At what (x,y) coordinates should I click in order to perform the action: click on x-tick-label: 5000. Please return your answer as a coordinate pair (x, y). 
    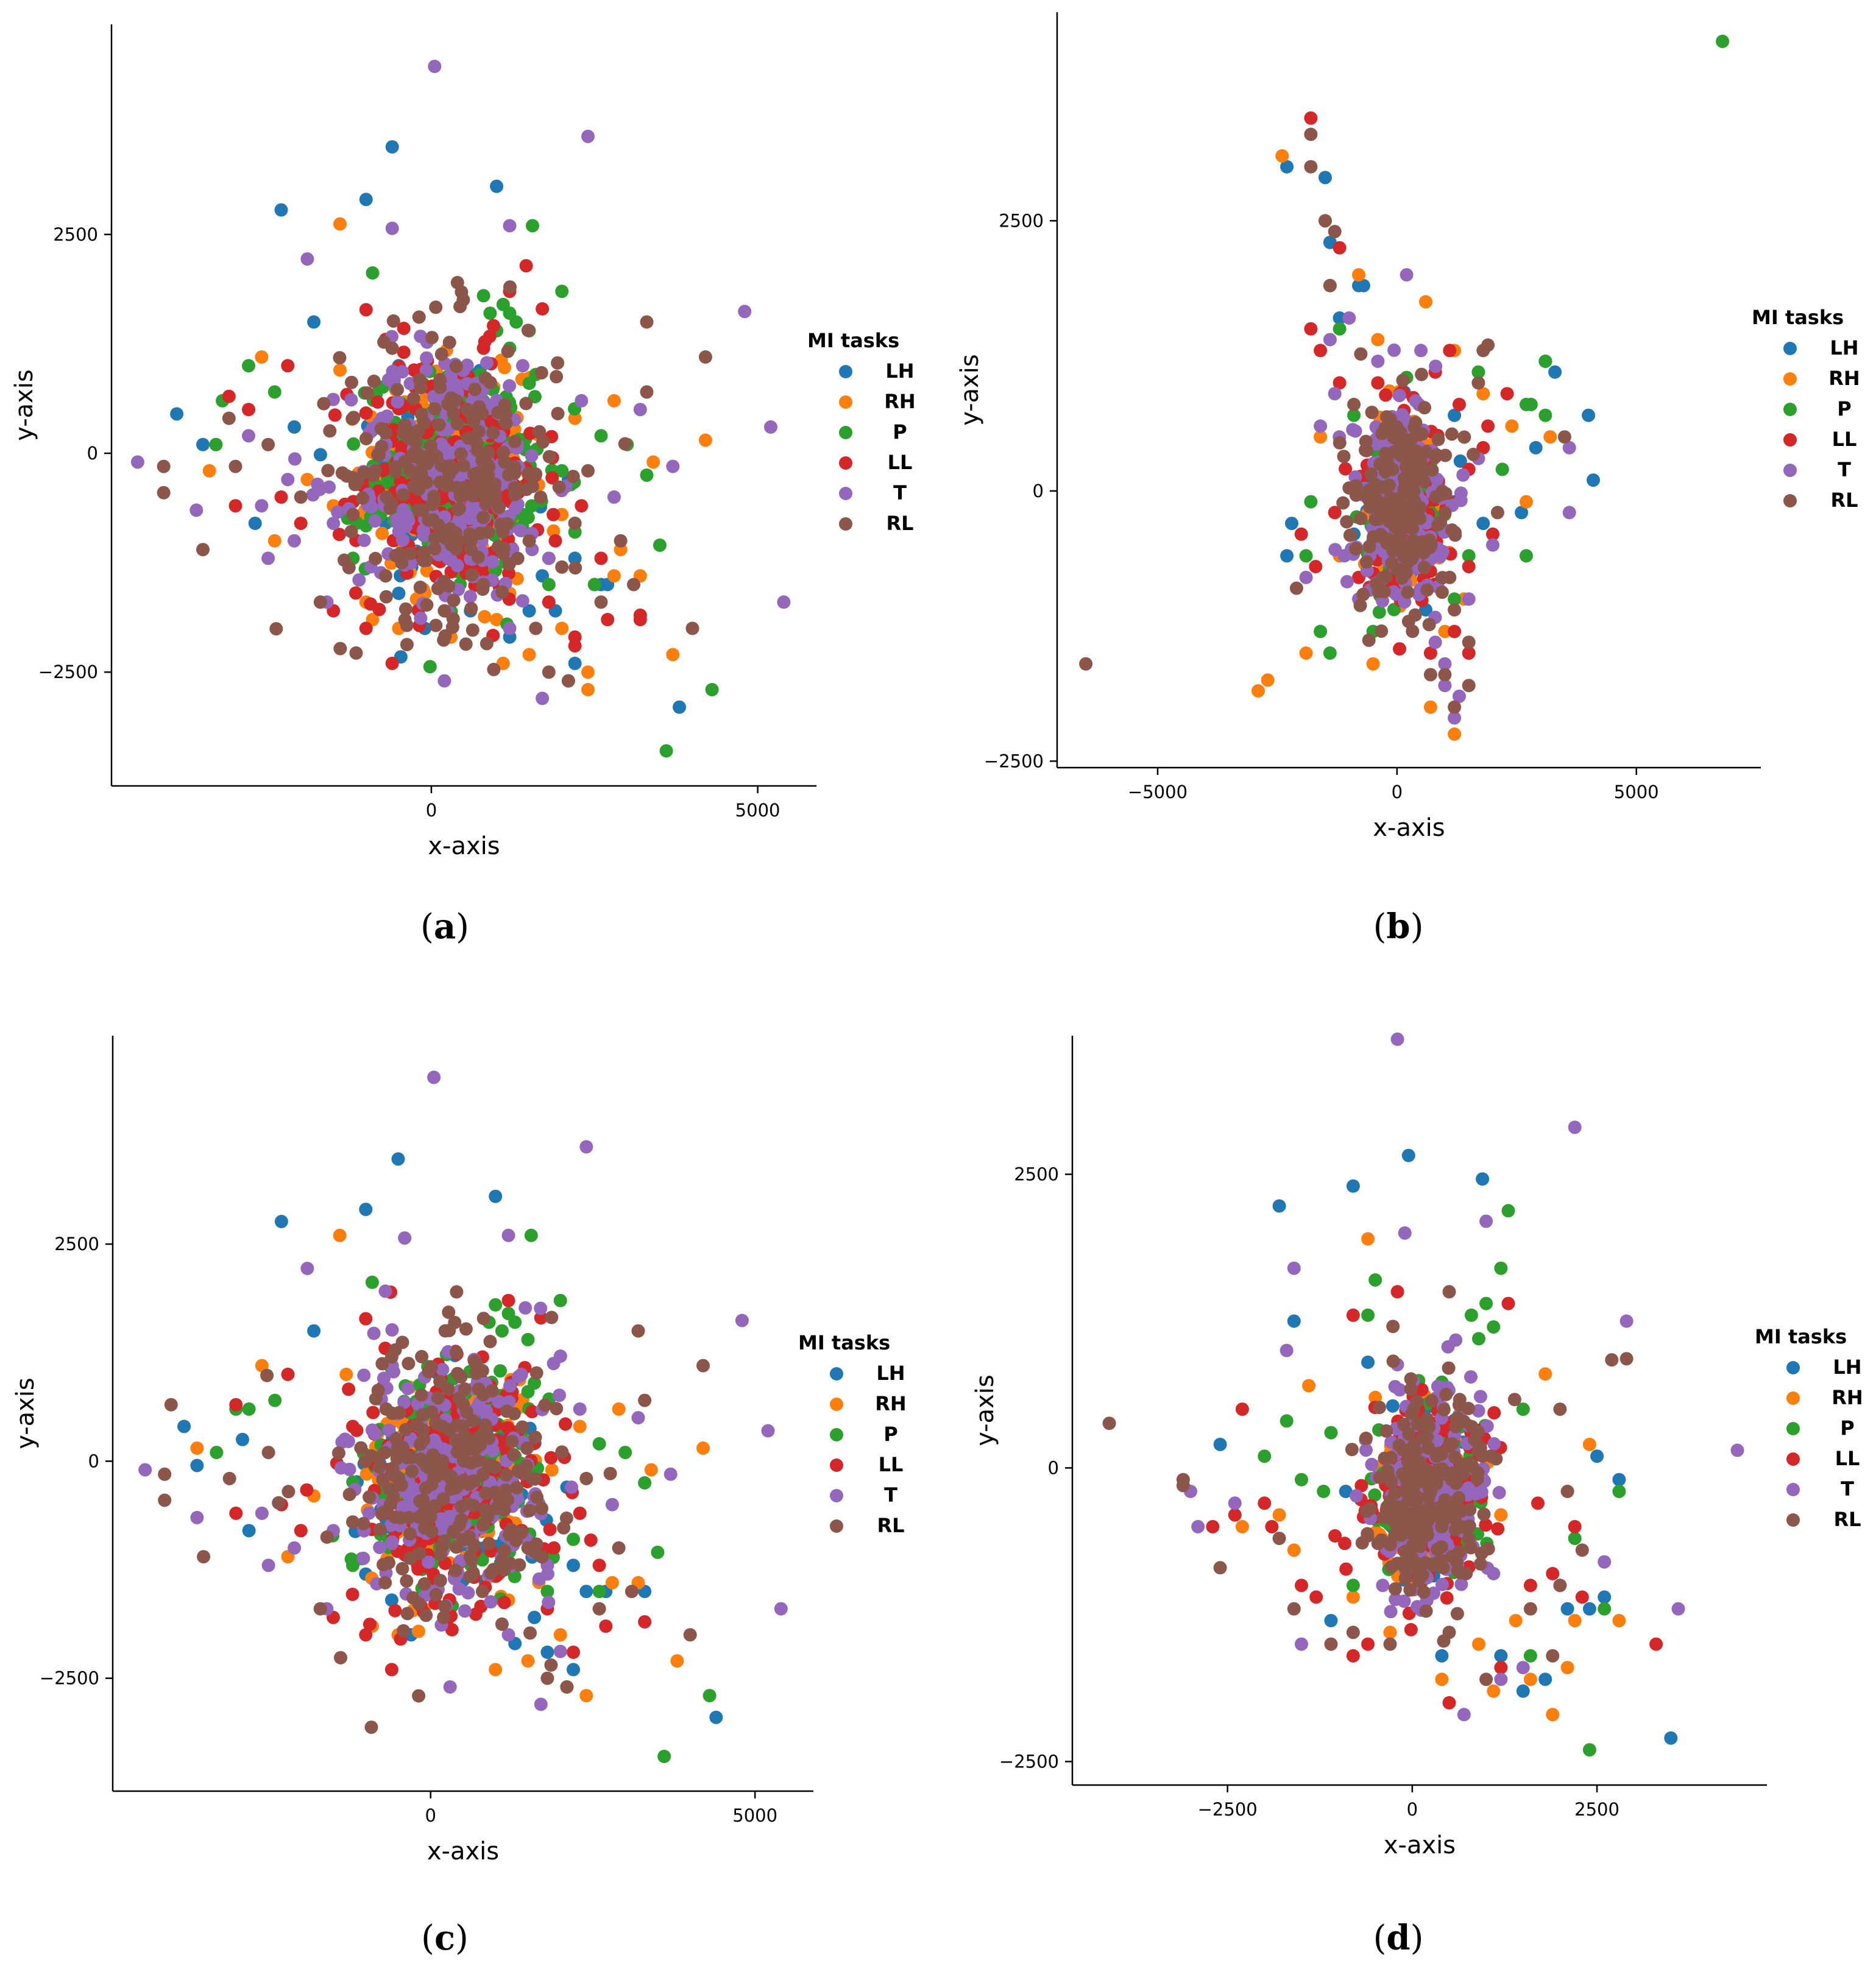
    Looking at the image, I should click on (754, 1815).